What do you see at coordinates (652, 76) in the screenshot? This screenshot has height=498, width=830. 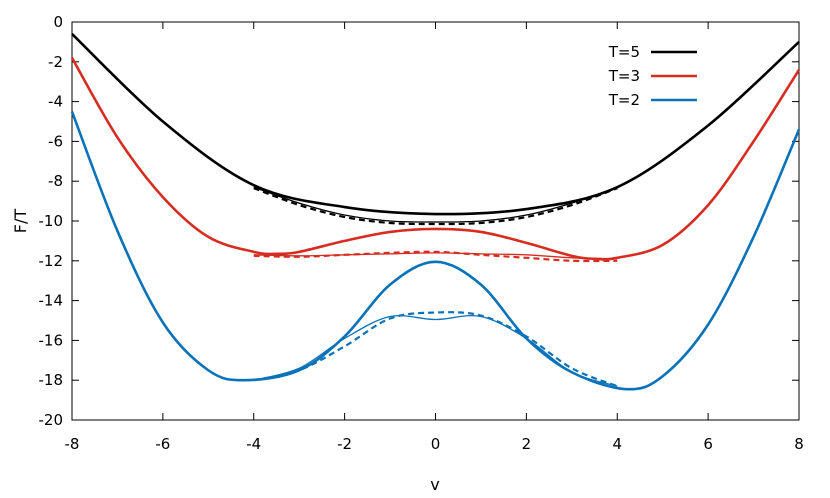 I see `legend: T=5 T=3 T=2` at bounding box center [652, 76].